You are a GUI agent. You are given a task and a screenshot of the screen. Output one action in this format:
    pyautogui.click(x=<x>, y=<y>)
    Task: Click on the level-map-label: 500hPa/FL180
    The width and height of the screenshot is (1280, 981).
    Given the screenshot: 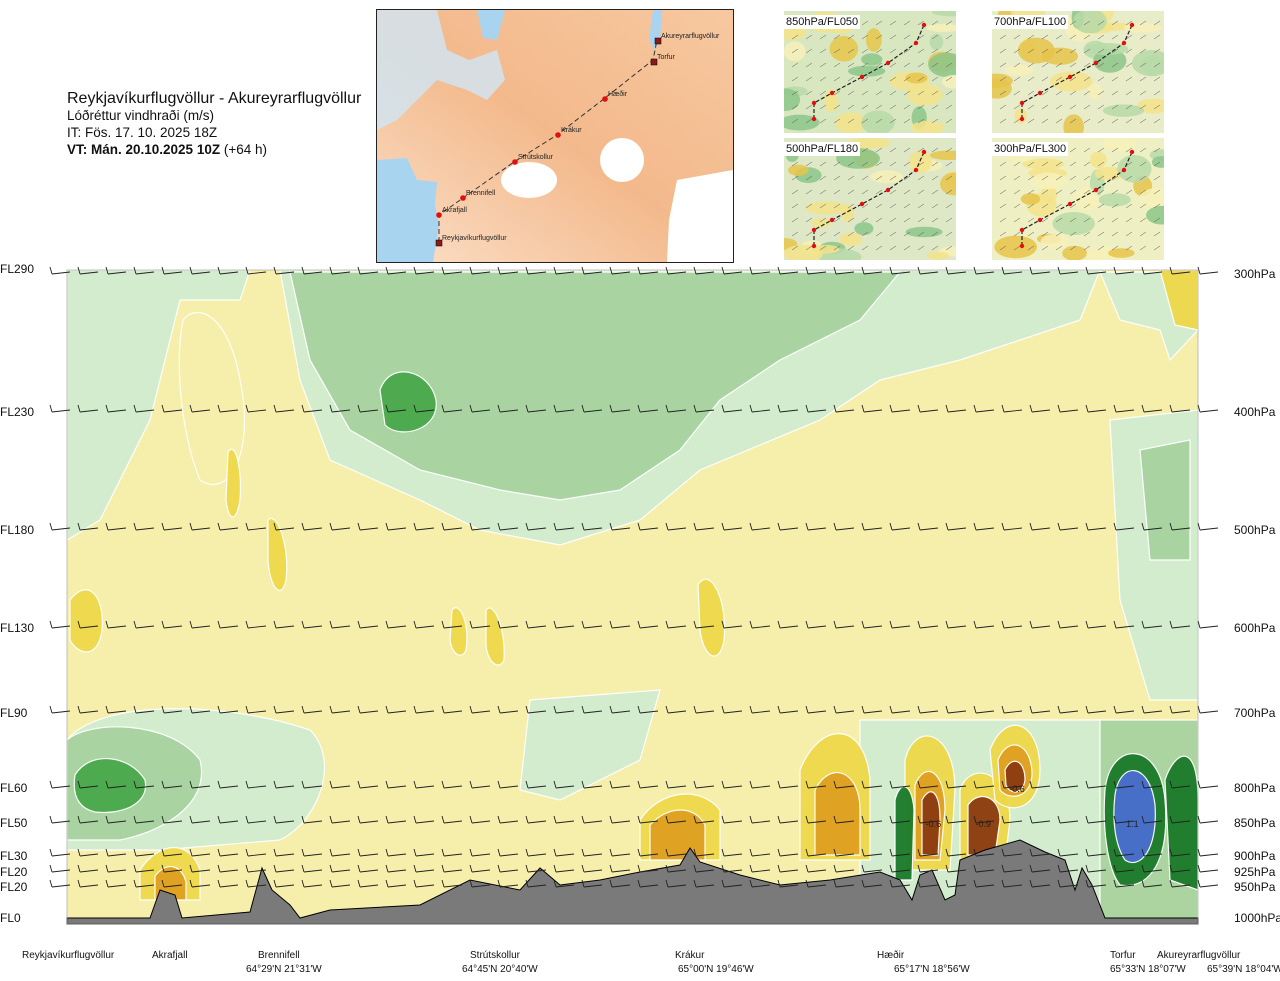 What is the action you would take?
    pyautogui.click(x=822, y=149)
    